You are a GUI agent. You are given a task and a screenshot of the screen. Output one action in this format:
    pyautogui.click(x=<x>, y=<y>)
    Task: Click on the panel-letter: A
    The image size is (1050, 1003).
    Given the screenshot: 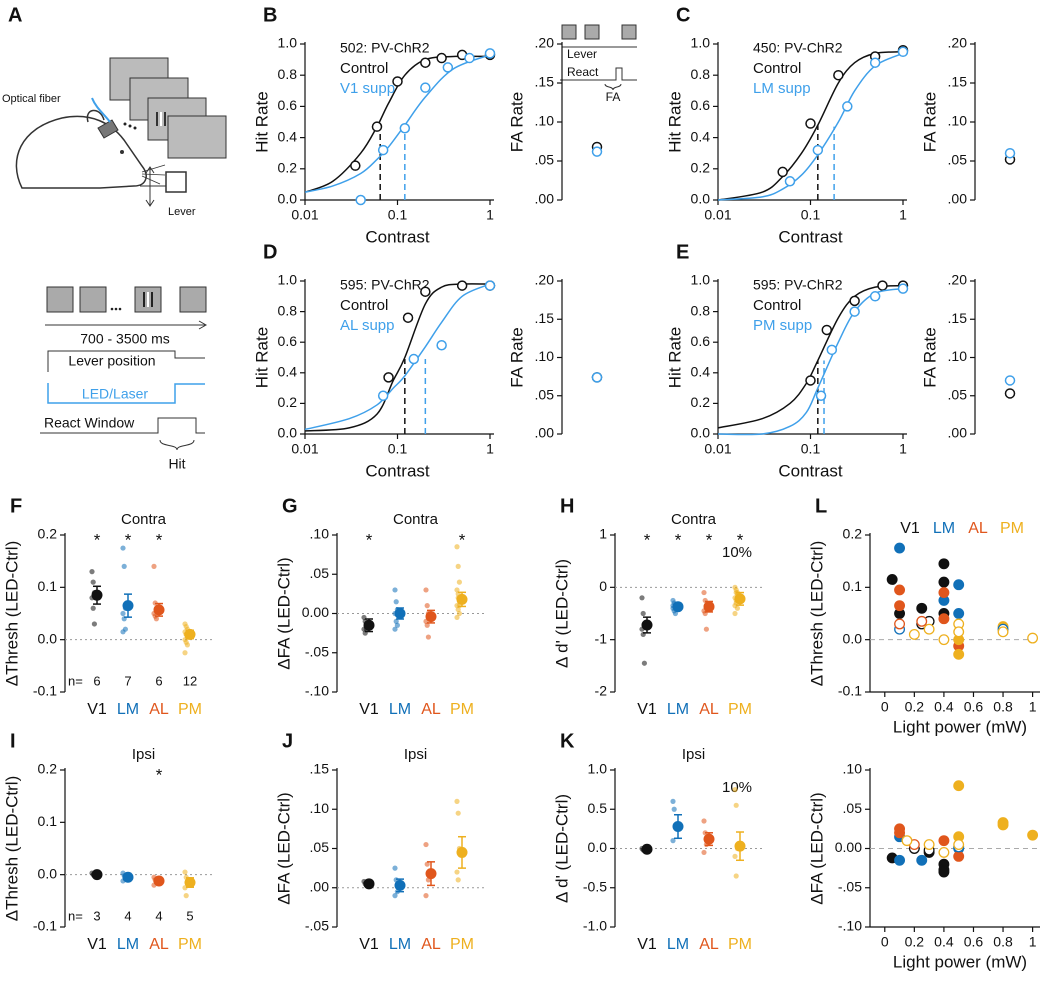 What is the action you would take?
    pyautogui.click(x=15, y=15)
    